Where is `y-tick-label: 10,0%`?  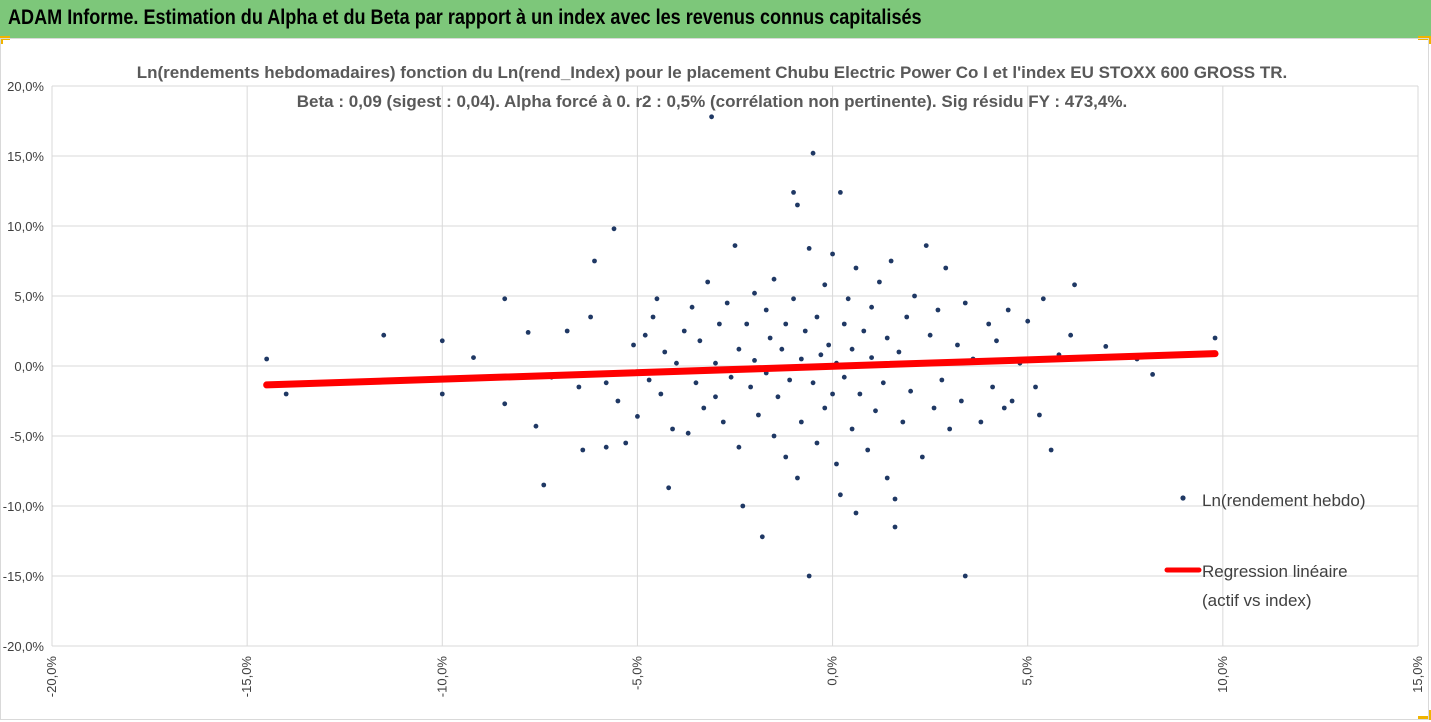
y-tick-label: 10,0% is located at coordinates (25, 226).